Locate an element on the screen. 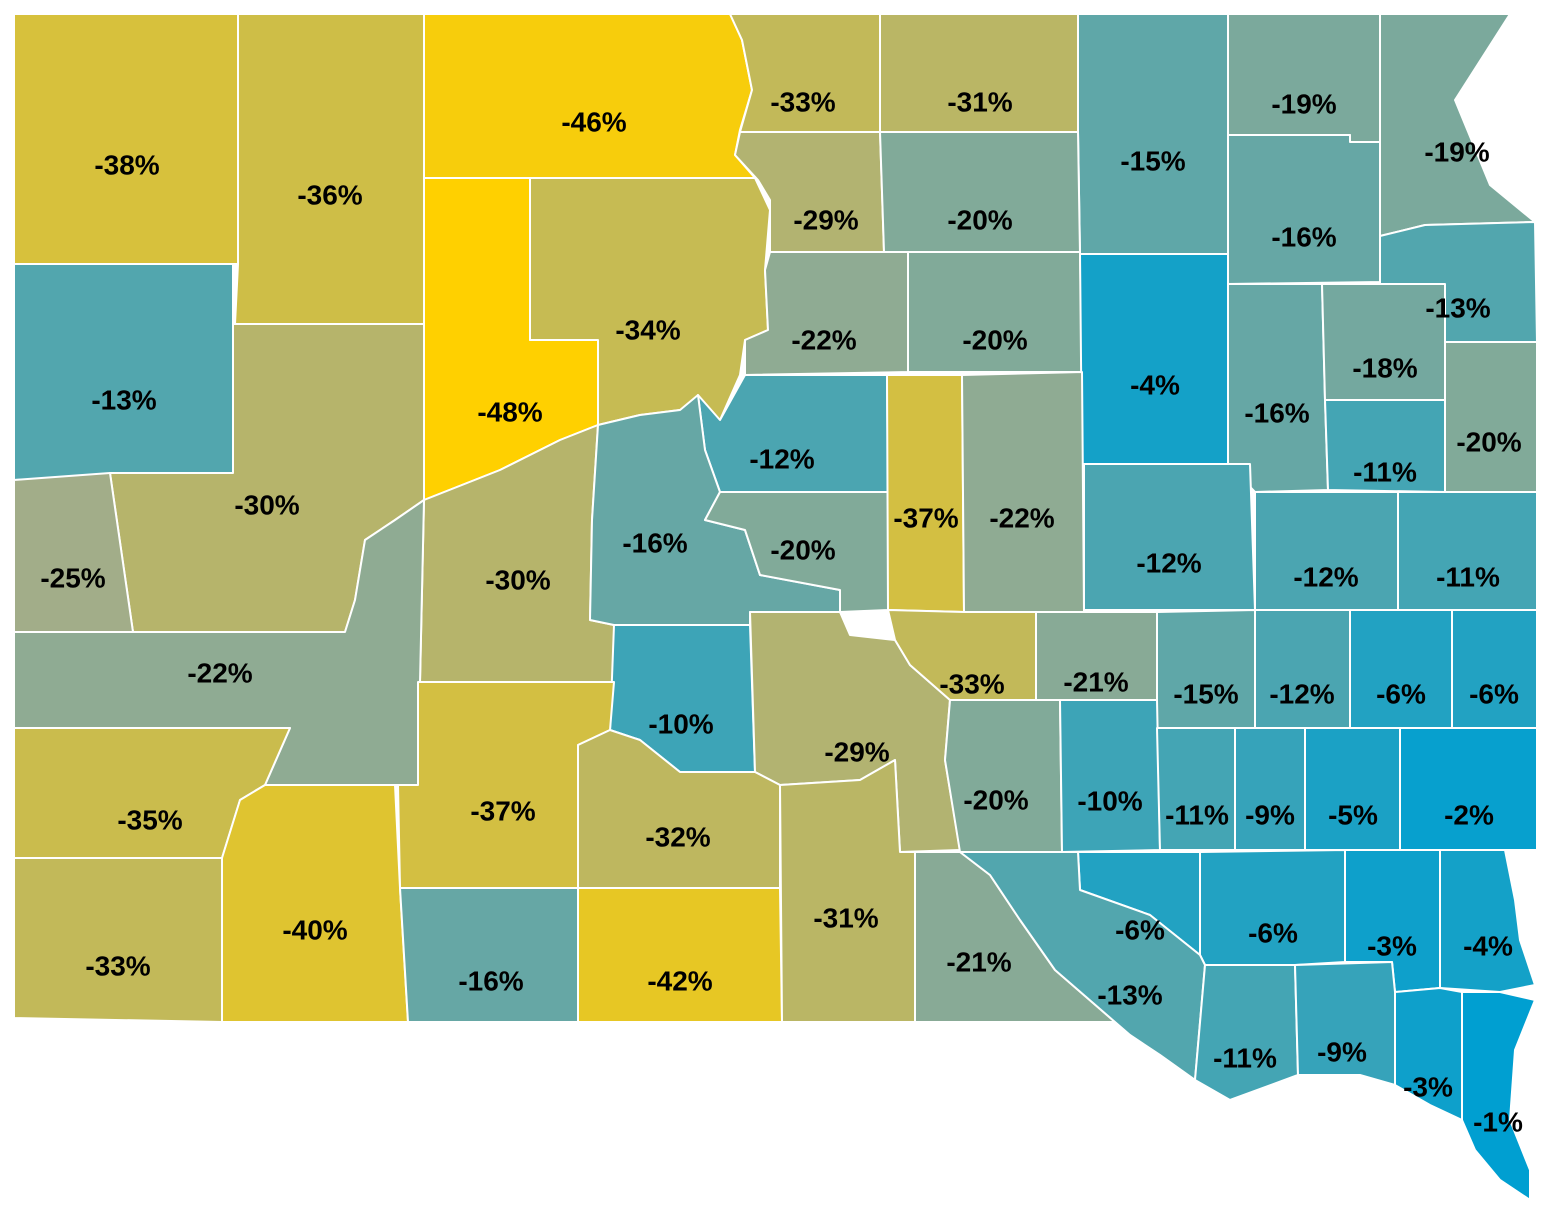 The image size is (1564, 1212). county-value-label: -42% is located at coordinates (679, 981).